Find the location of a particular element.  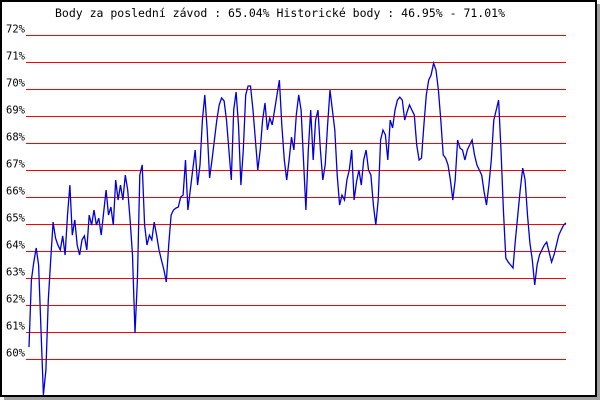

y-tick-label: 62% is located at coordinates (16, 300).